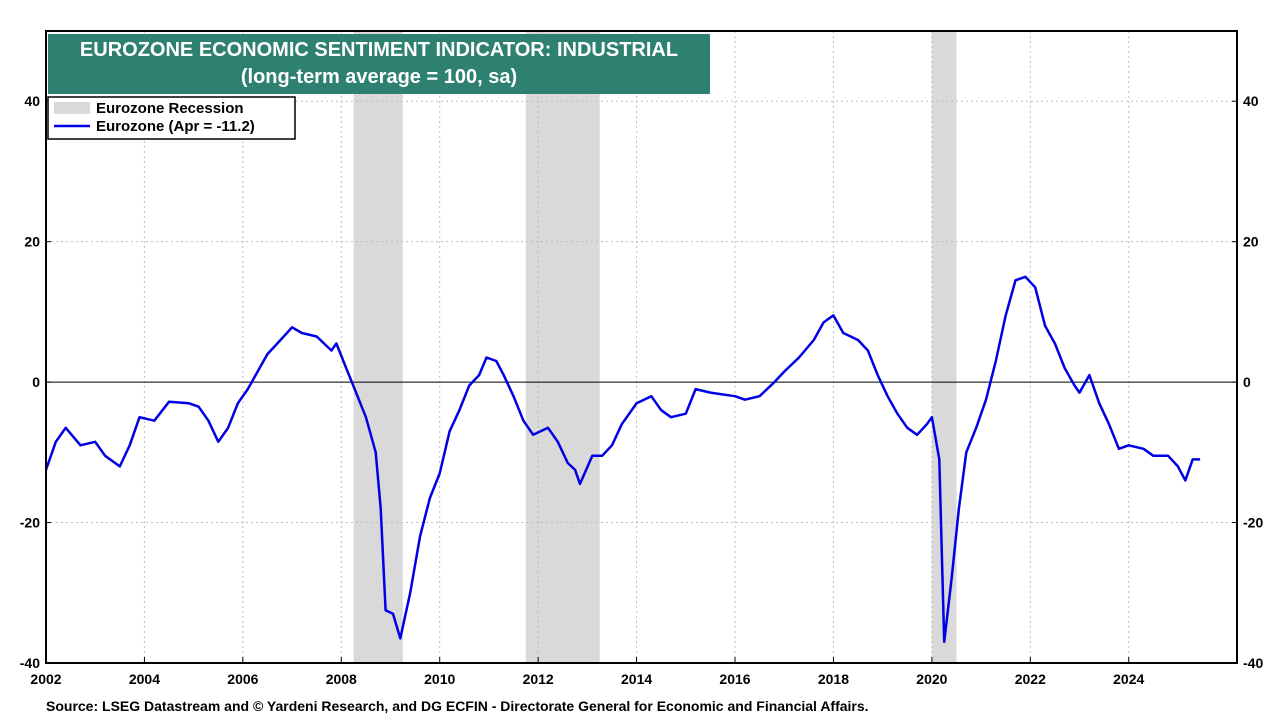 This screenshot has width=1280, height=720. What do you see at coordinates (1251, 101) in the screenshot?
I see `y-tick-label-right: 40` at bounding box center [1251, 101].